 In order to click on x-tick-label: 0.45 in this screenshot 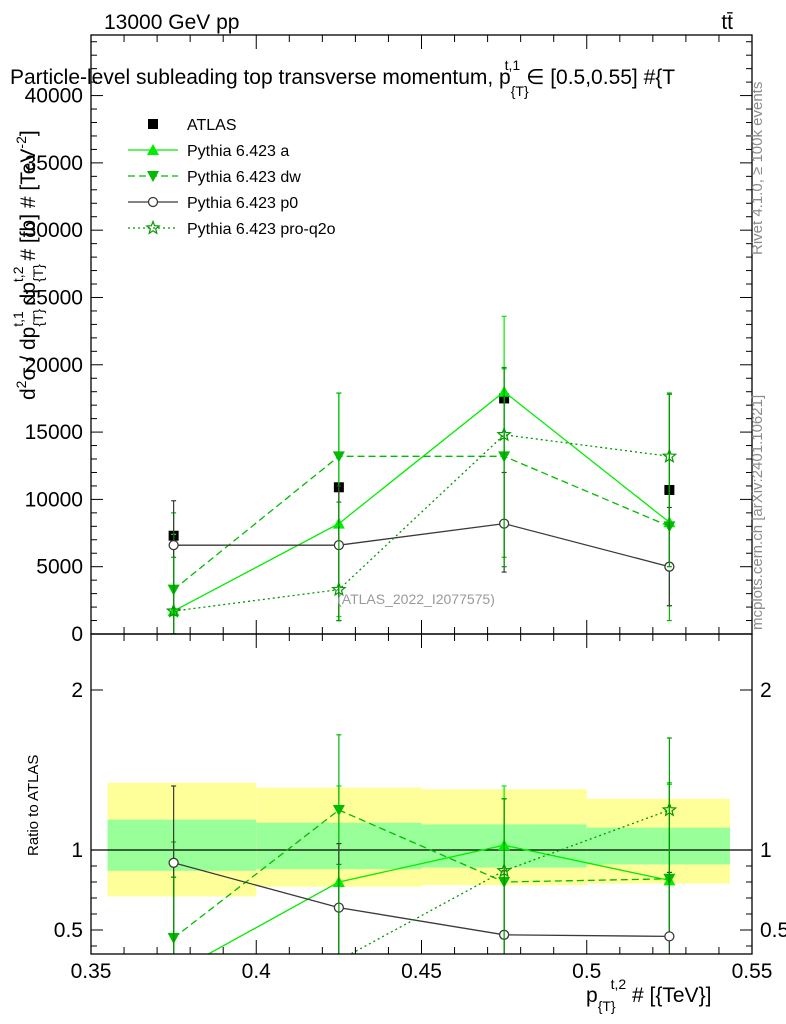, I will do `click(421, 971)`.